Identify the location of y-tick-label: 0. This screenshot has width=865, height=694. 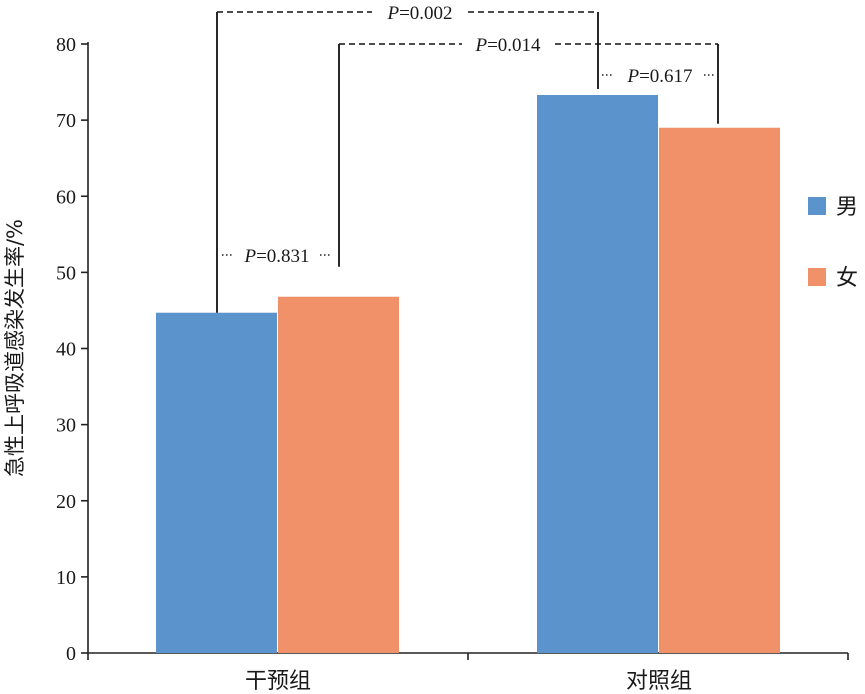
(71, 654).